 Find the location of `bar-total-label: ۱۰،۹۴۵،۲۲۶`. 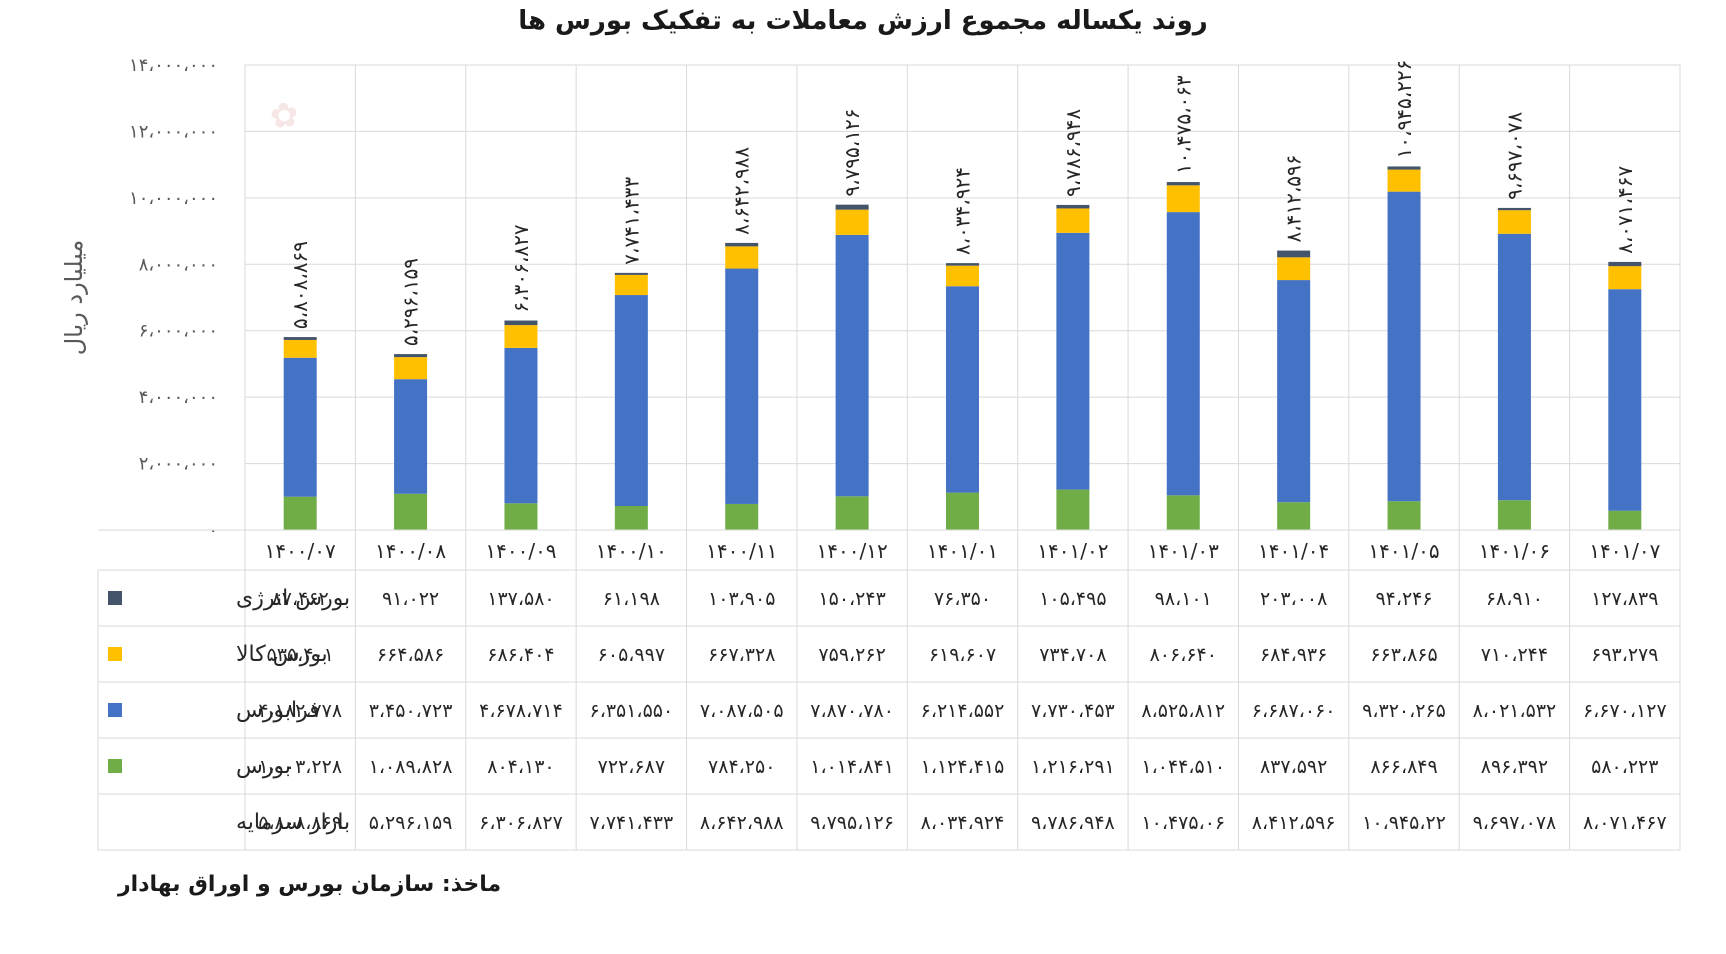

bar-total-label: ۱۰،۹۴۵،۲۲۶ is located at coordinates (1404, 109).